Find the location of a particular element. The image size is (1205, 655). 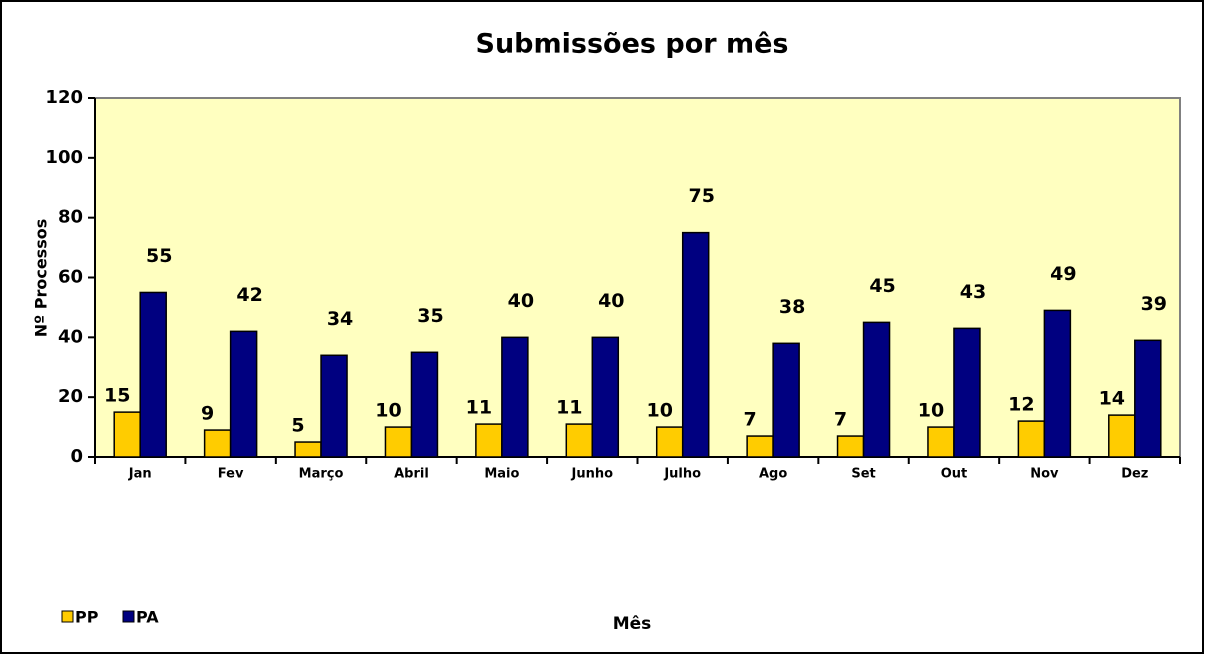

x-tick-label: Ago is located at coordinates (773, 474).